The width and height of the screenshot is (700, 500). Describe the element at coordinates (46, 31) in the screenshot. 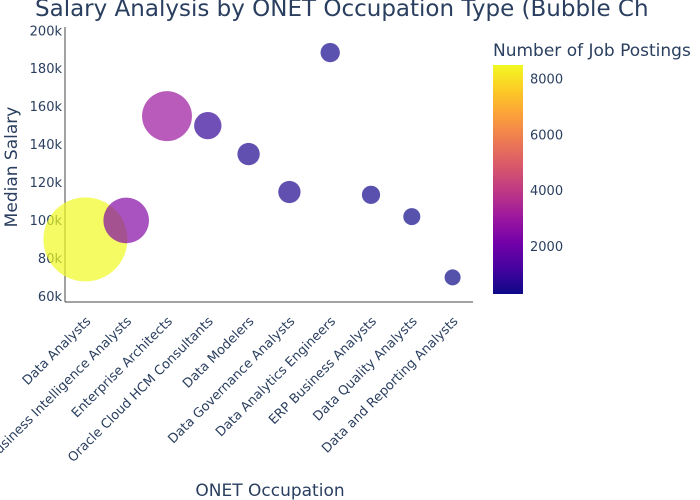

I see `y-tick-label: 200k` at that location.